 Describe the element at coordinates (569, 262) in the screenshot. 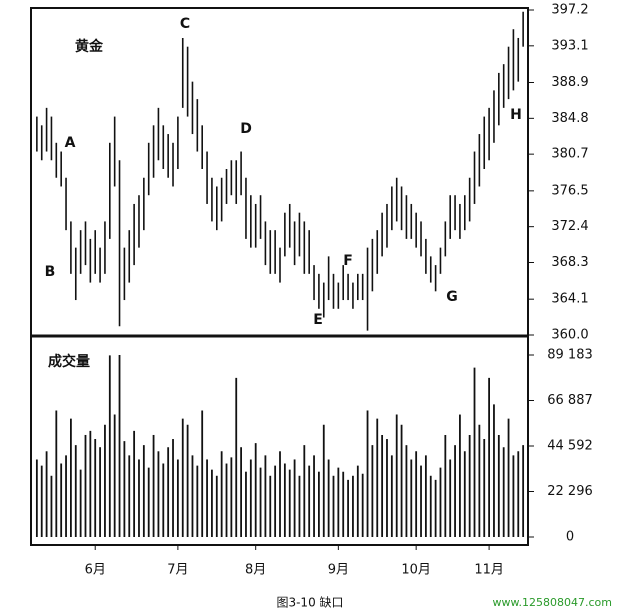

I see `y-tick-label: 368.3` at that location.